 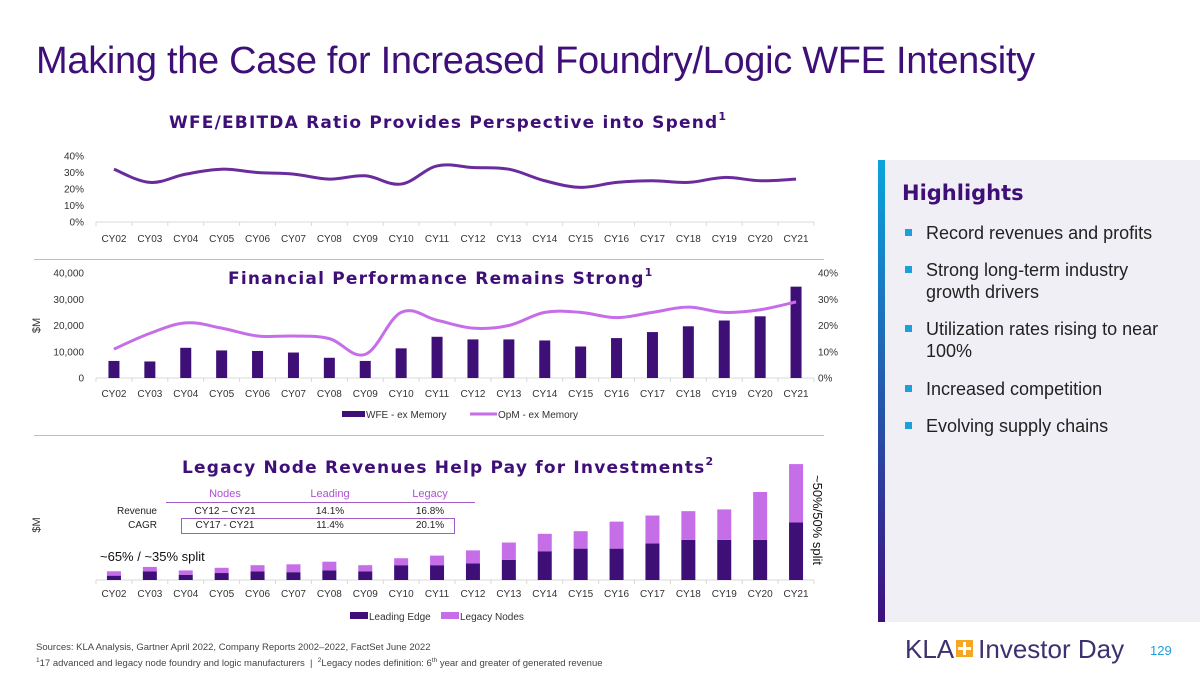 I want to click on y-tick-label-left: 10,000, so click(x=68, y=352).